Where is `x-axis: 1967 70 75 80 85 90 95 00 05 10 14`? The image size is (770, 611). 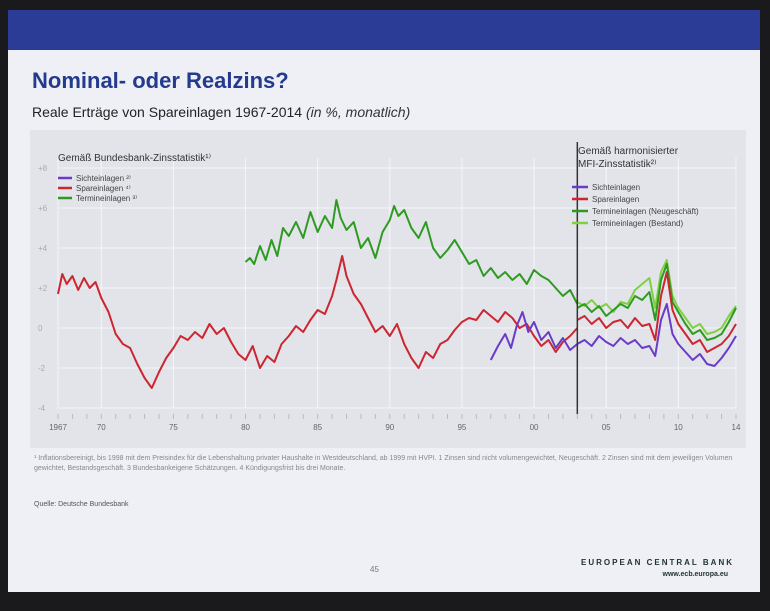 x-axis: 1967 70 75 80 85 90 95 00 05 10 14 is located at coordinates (395, 423).